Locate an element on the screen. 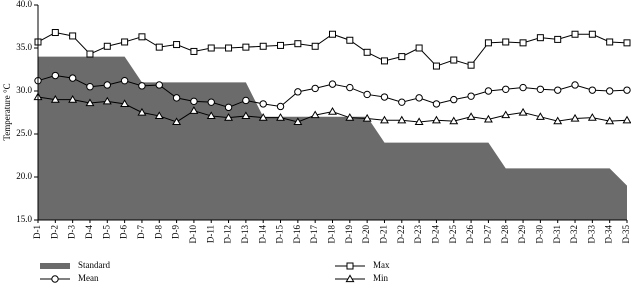  y-tick-label: 40.0 is located at coordinates (24, 4).